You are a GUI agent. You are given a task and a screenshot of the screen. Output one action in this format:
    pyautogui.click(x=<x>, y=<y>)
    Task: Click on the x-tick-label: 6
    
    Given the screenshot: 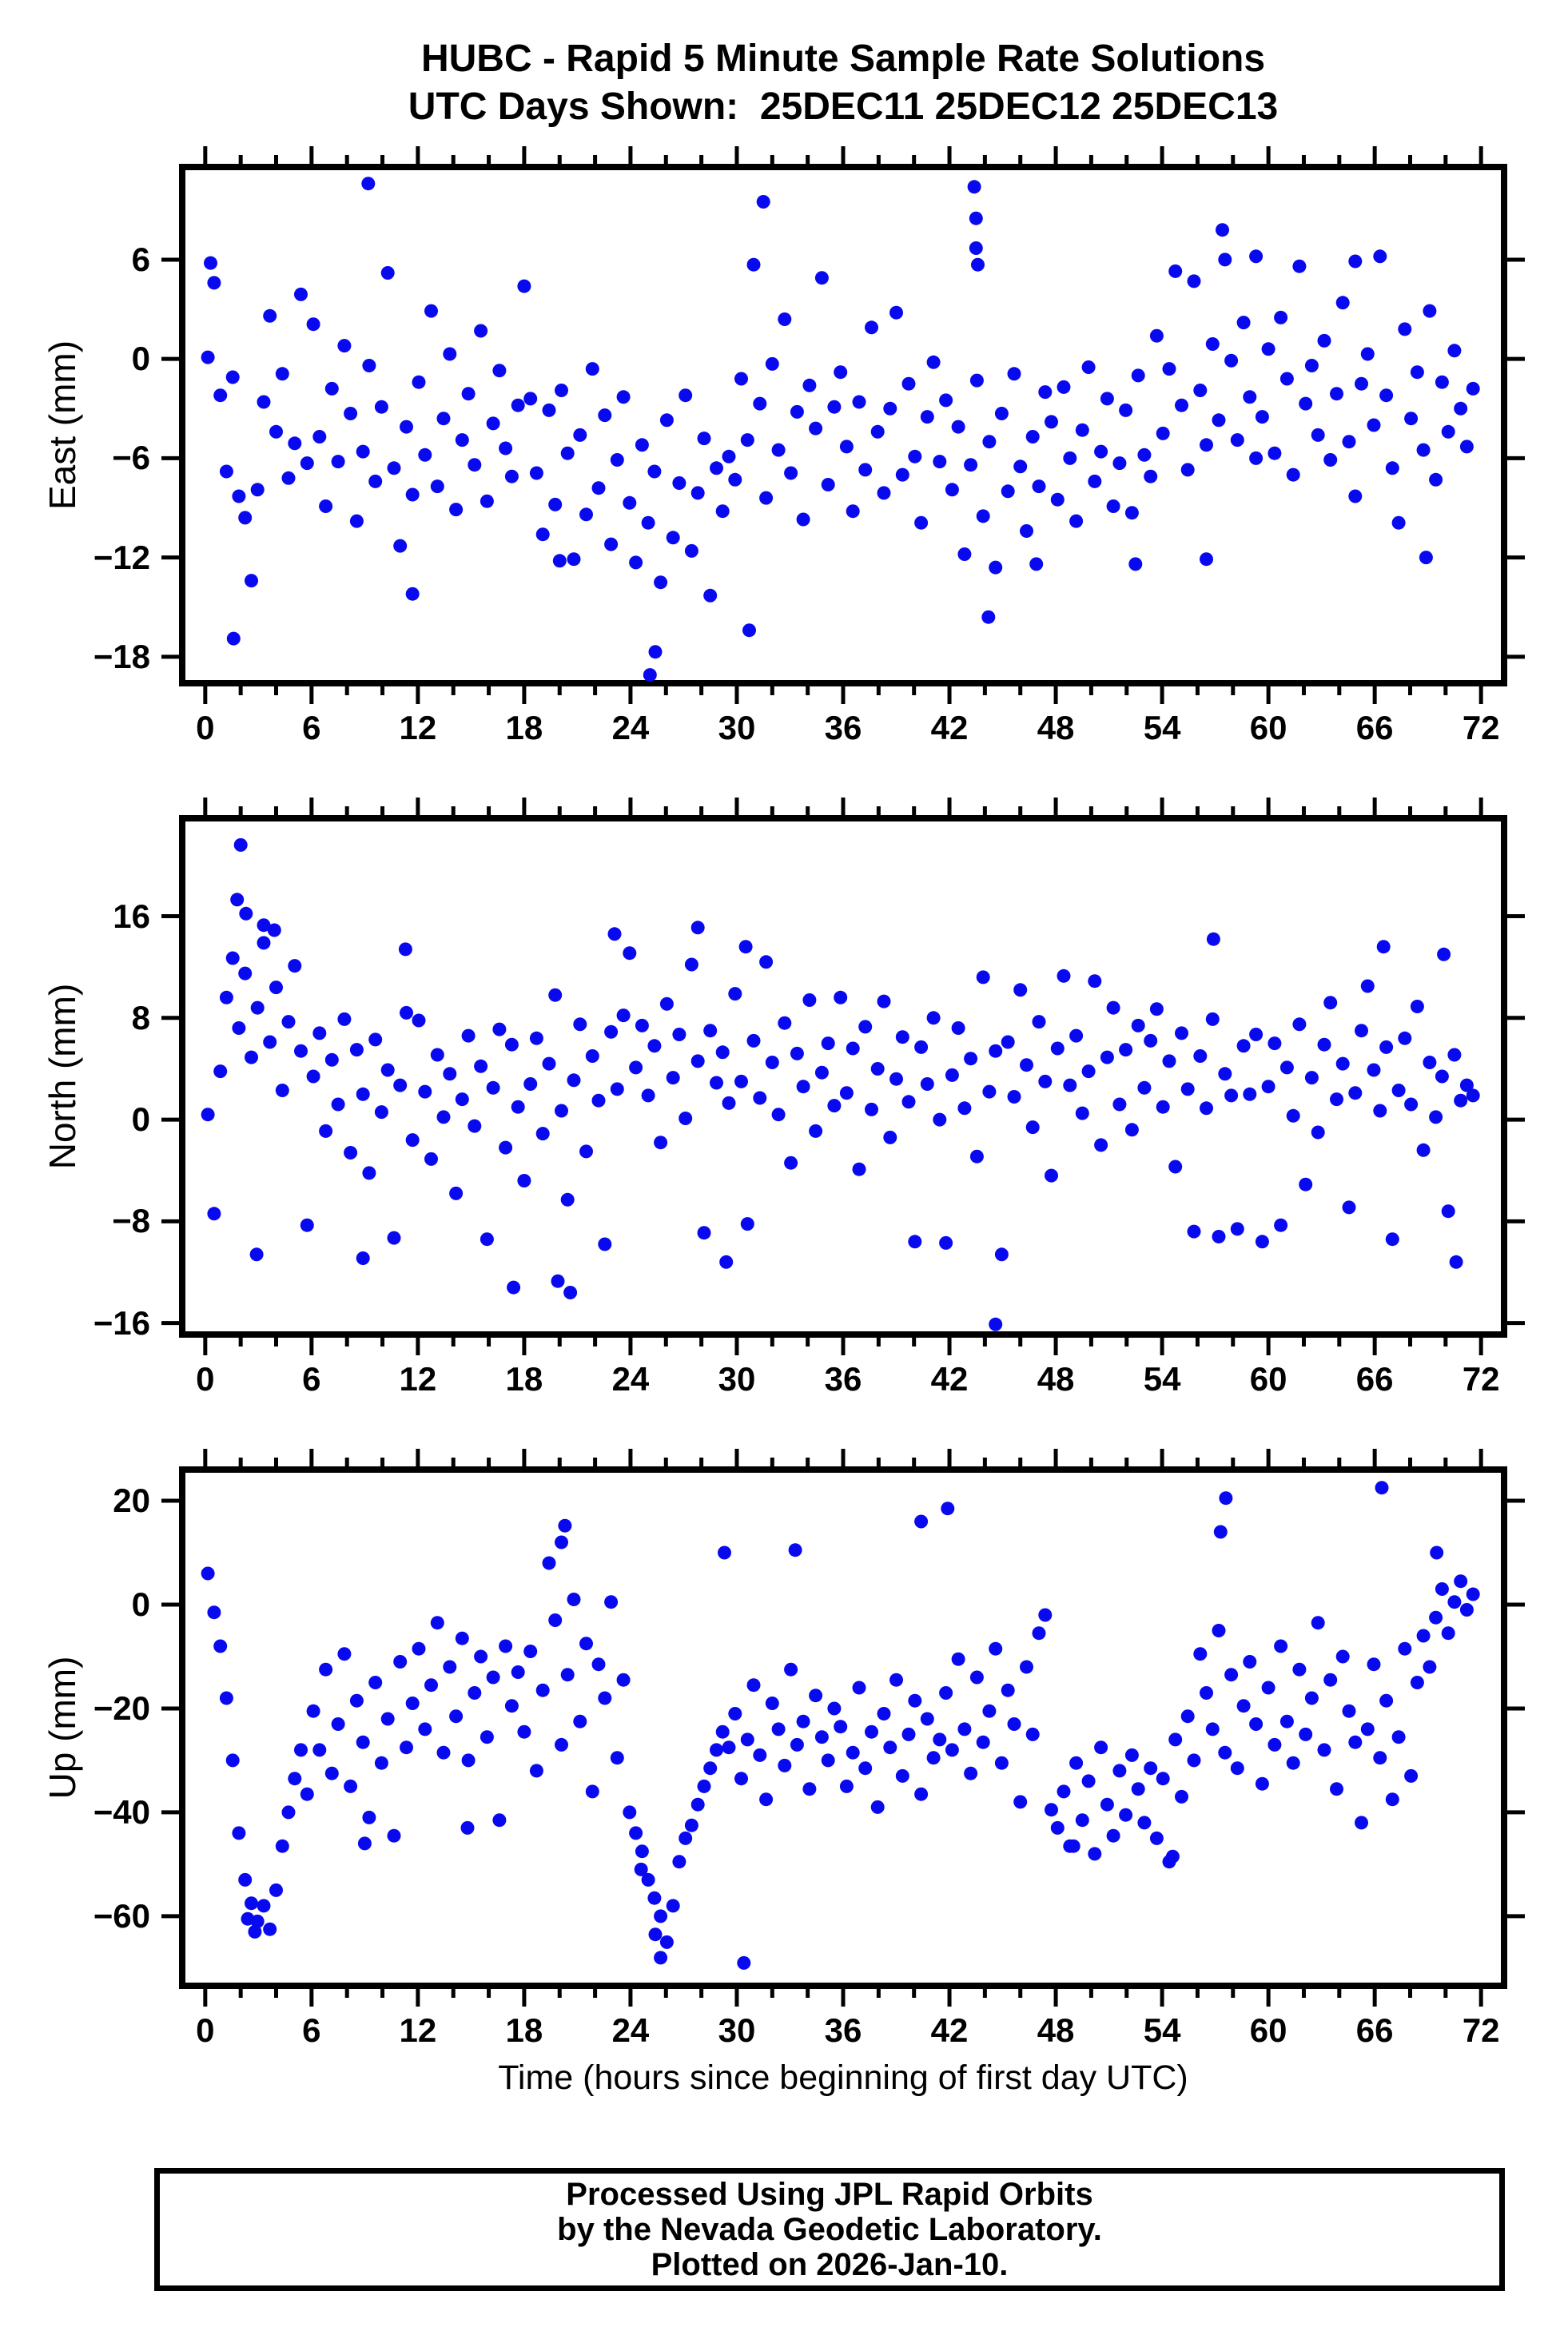 What is the action you would take?
    pyautogui.click(x=311, y=727)
    